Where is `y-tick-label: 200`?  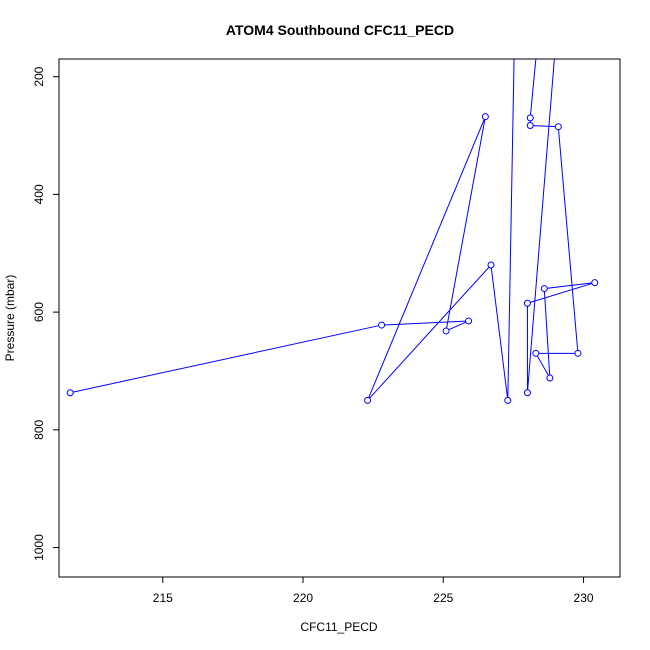 y-tick-label: 200 is located at coordinates (39, 76).